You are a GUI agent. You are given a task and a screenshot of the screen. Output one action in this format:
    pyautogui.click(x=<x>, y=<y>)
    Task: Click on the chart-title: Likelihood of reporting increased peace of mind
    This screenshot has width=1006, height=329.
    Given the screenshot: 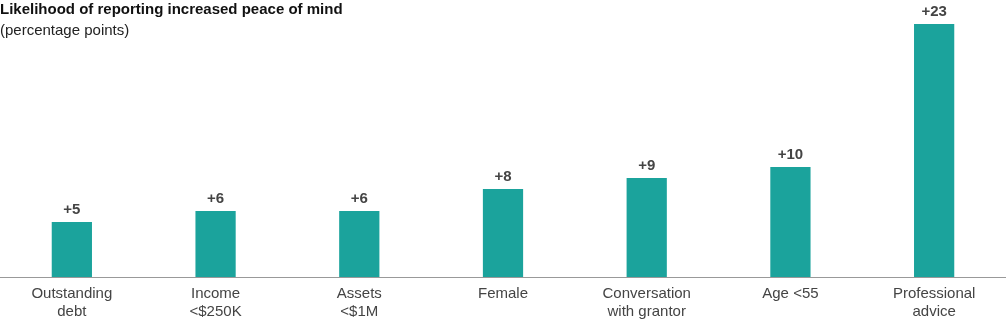 What is the action you would take?
    pyautogui.click(x=171, y=8)
    